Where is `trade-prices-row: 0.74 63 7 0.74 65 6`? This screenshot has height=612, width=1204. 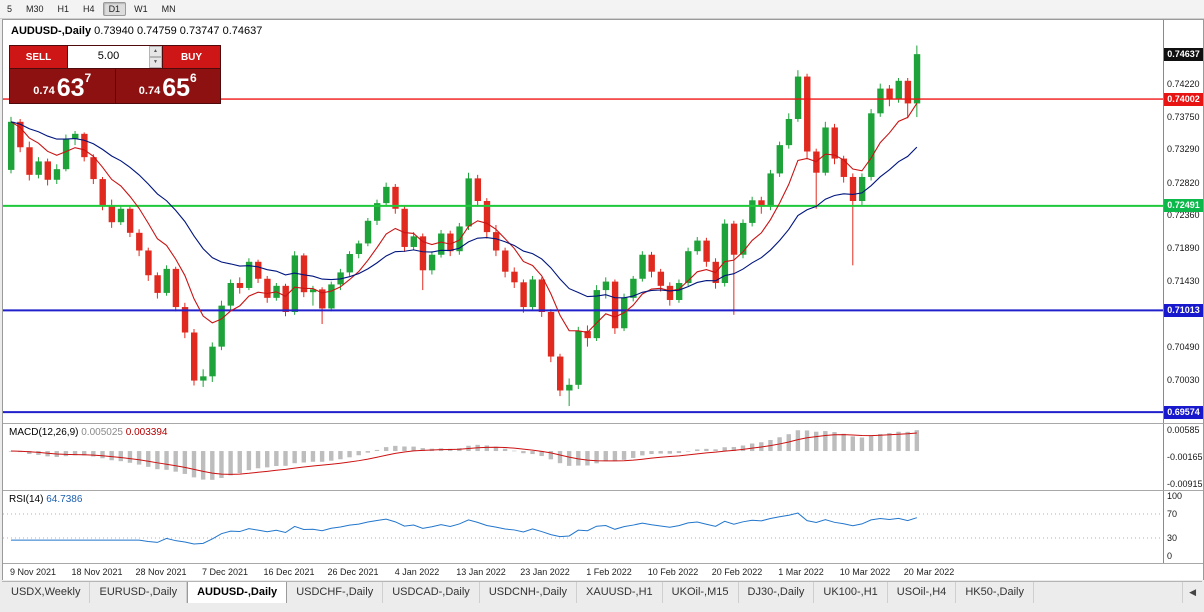
trade-prices-row: 0.74 63 7 0.74 65 6 is located at coordinates (115, 86).